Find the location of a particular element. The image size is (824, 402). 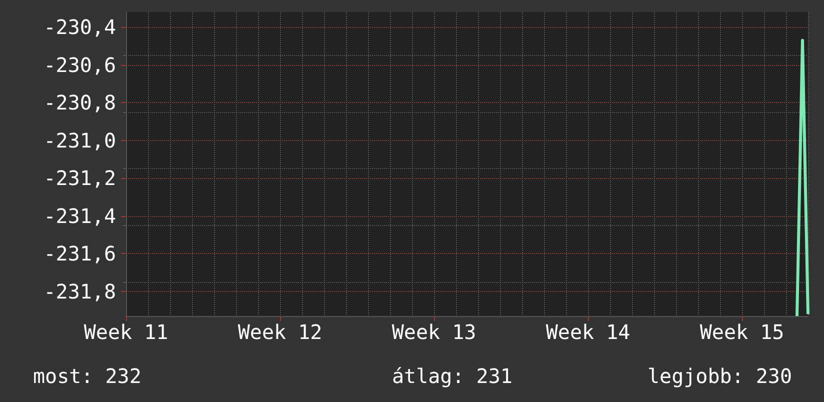

x-tick-label: Week 15 is located at coordinates (742, 332).